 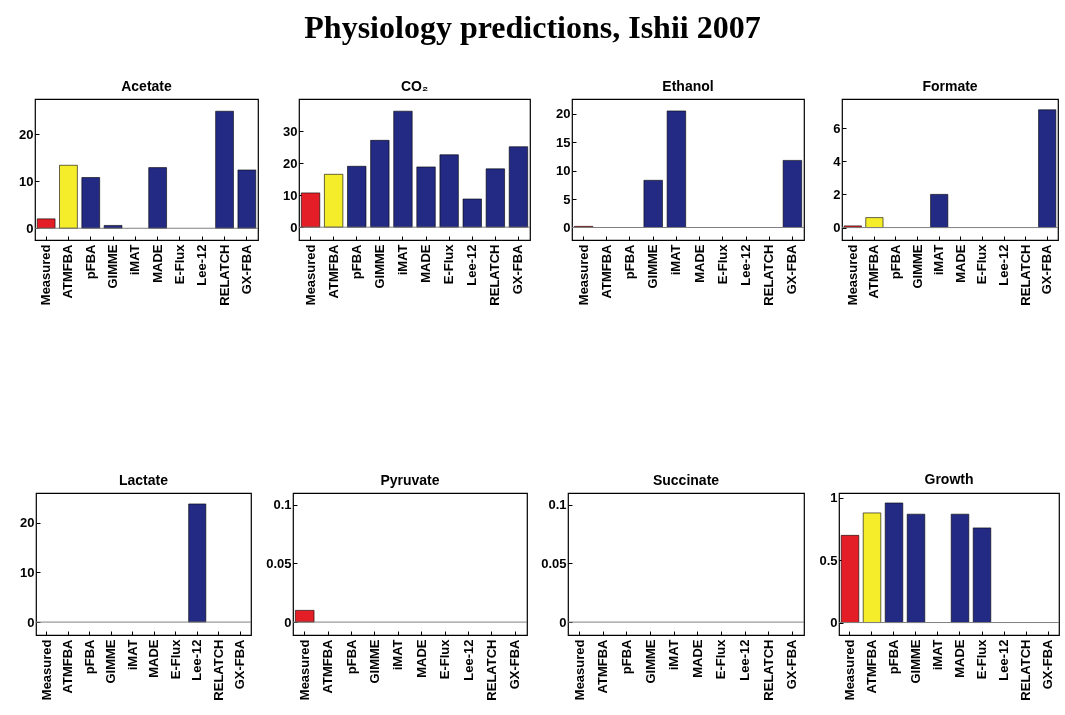 What do you see at coordinates (146, 86) in the screenshot?
I see `chart-title: Acetate` at bounding box center [146, 86].